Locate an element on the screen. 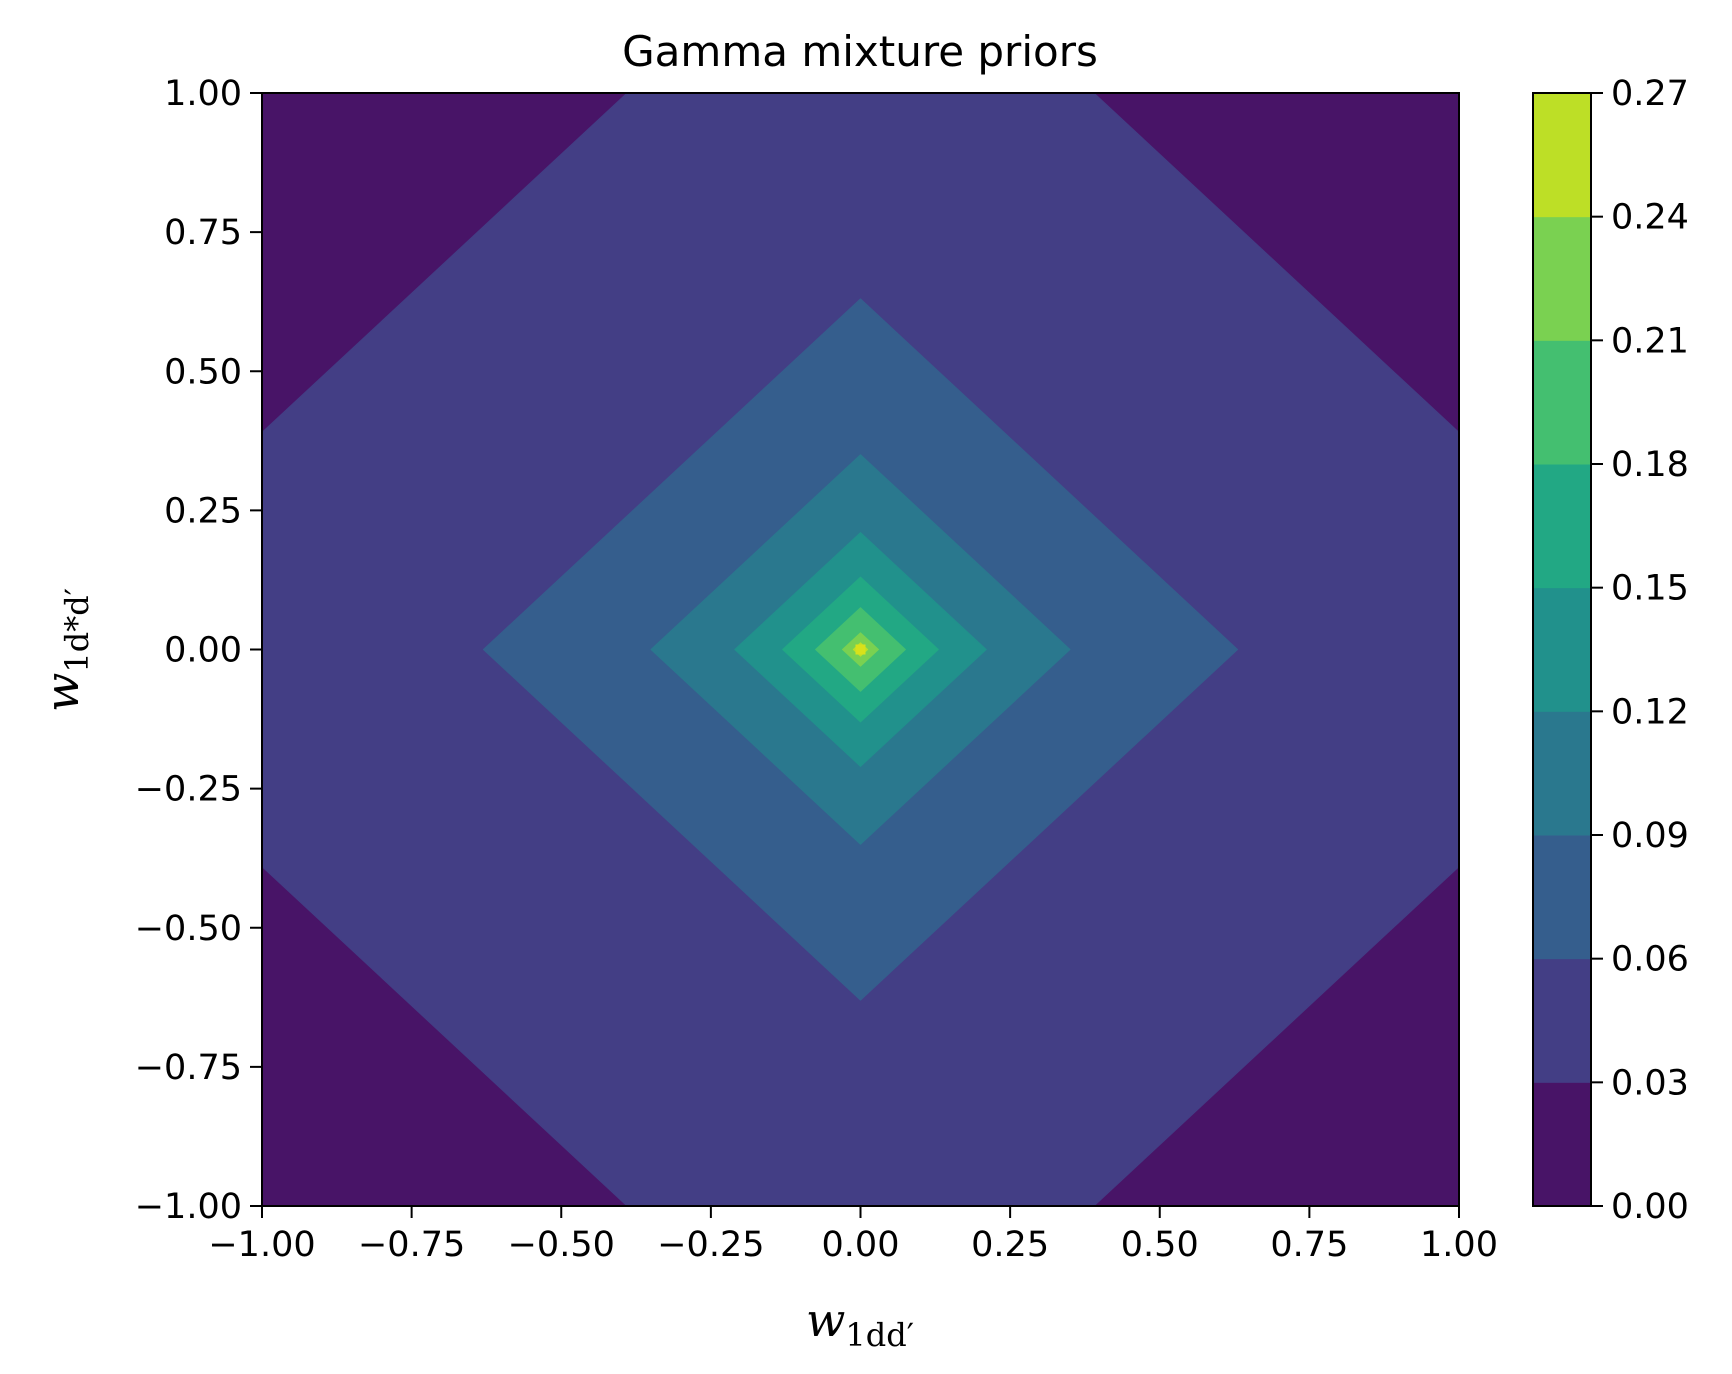  y-tick-label: −1.00 is located at coordinates (188, 1207).